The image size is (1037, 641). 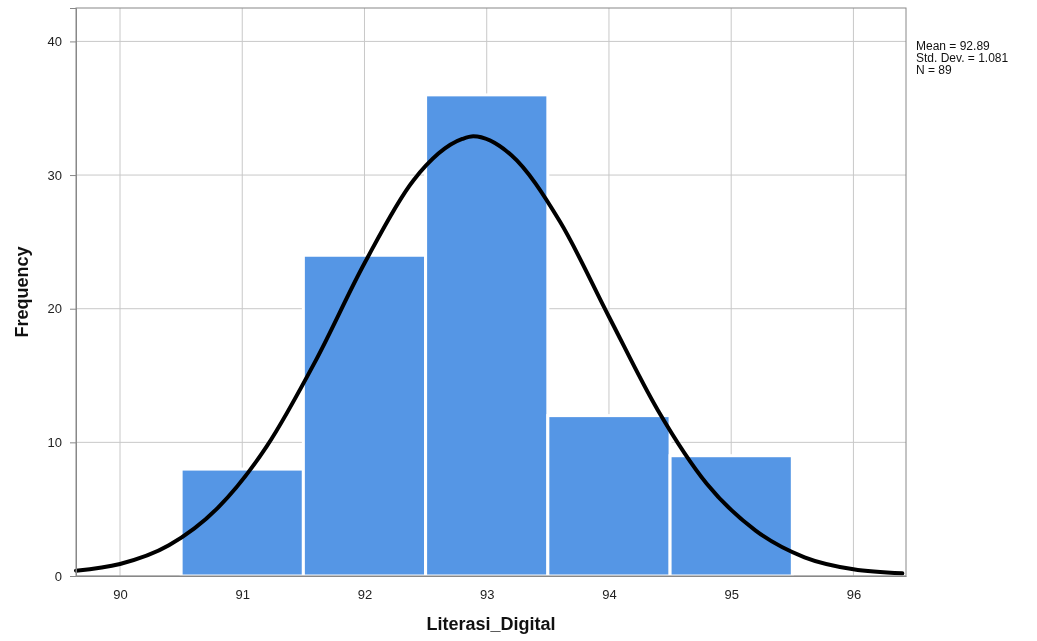 I want to click on y-tick-label: 30, so click(x=54, y=175).